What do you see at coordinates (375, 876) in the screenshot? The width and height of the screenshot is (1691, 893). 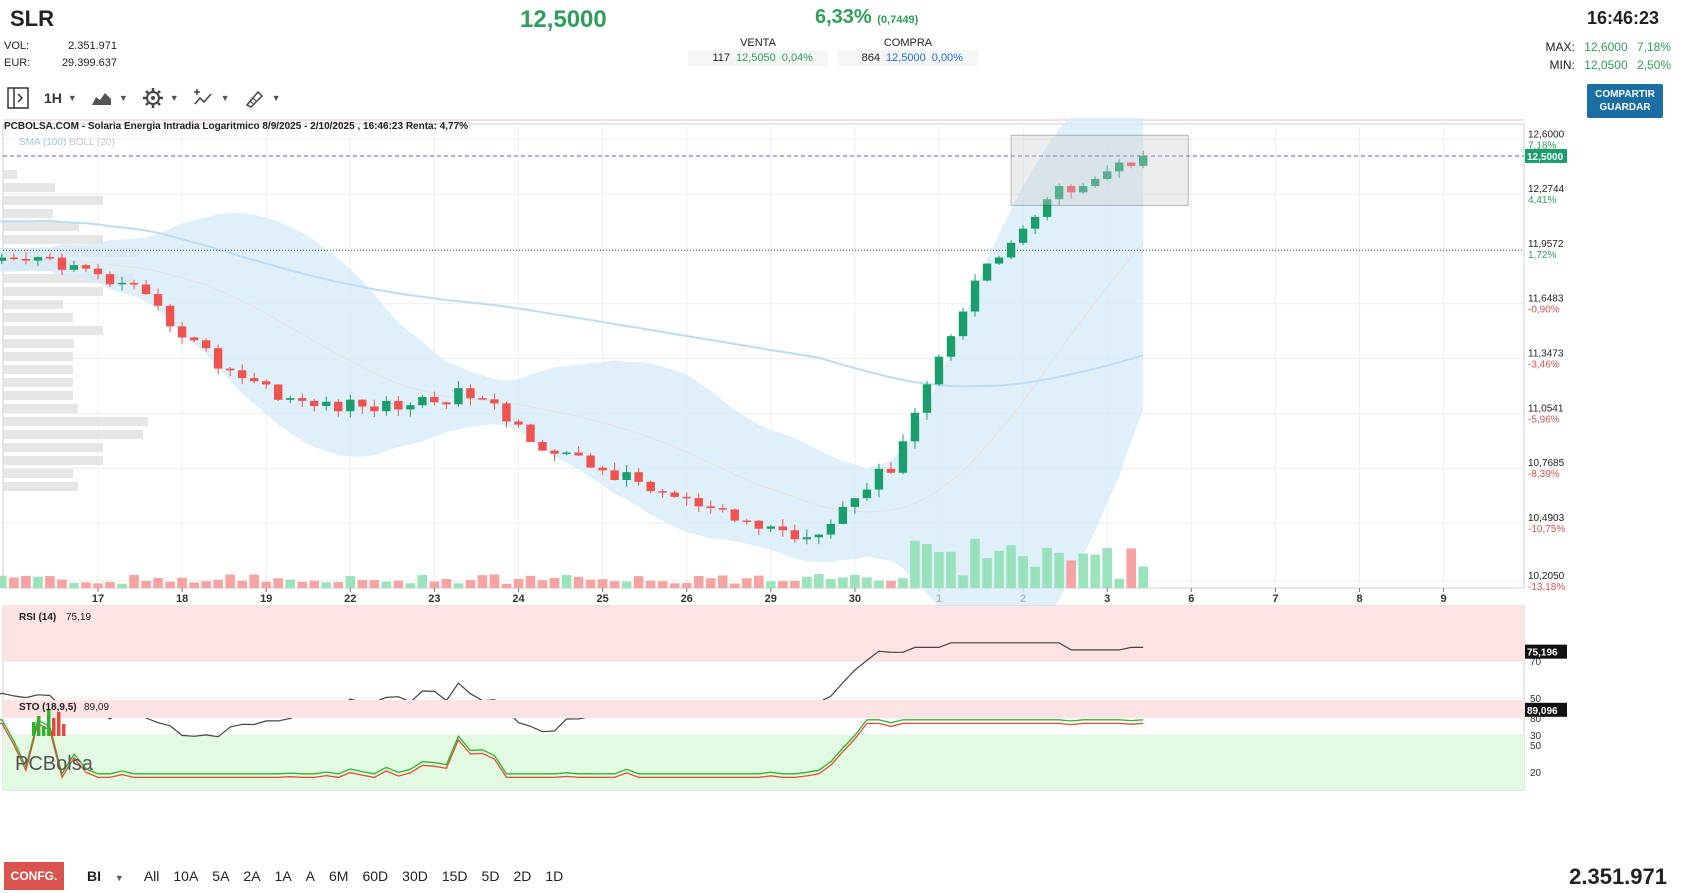 I see `range-60d: 60D` at bounding box center [375, 876].